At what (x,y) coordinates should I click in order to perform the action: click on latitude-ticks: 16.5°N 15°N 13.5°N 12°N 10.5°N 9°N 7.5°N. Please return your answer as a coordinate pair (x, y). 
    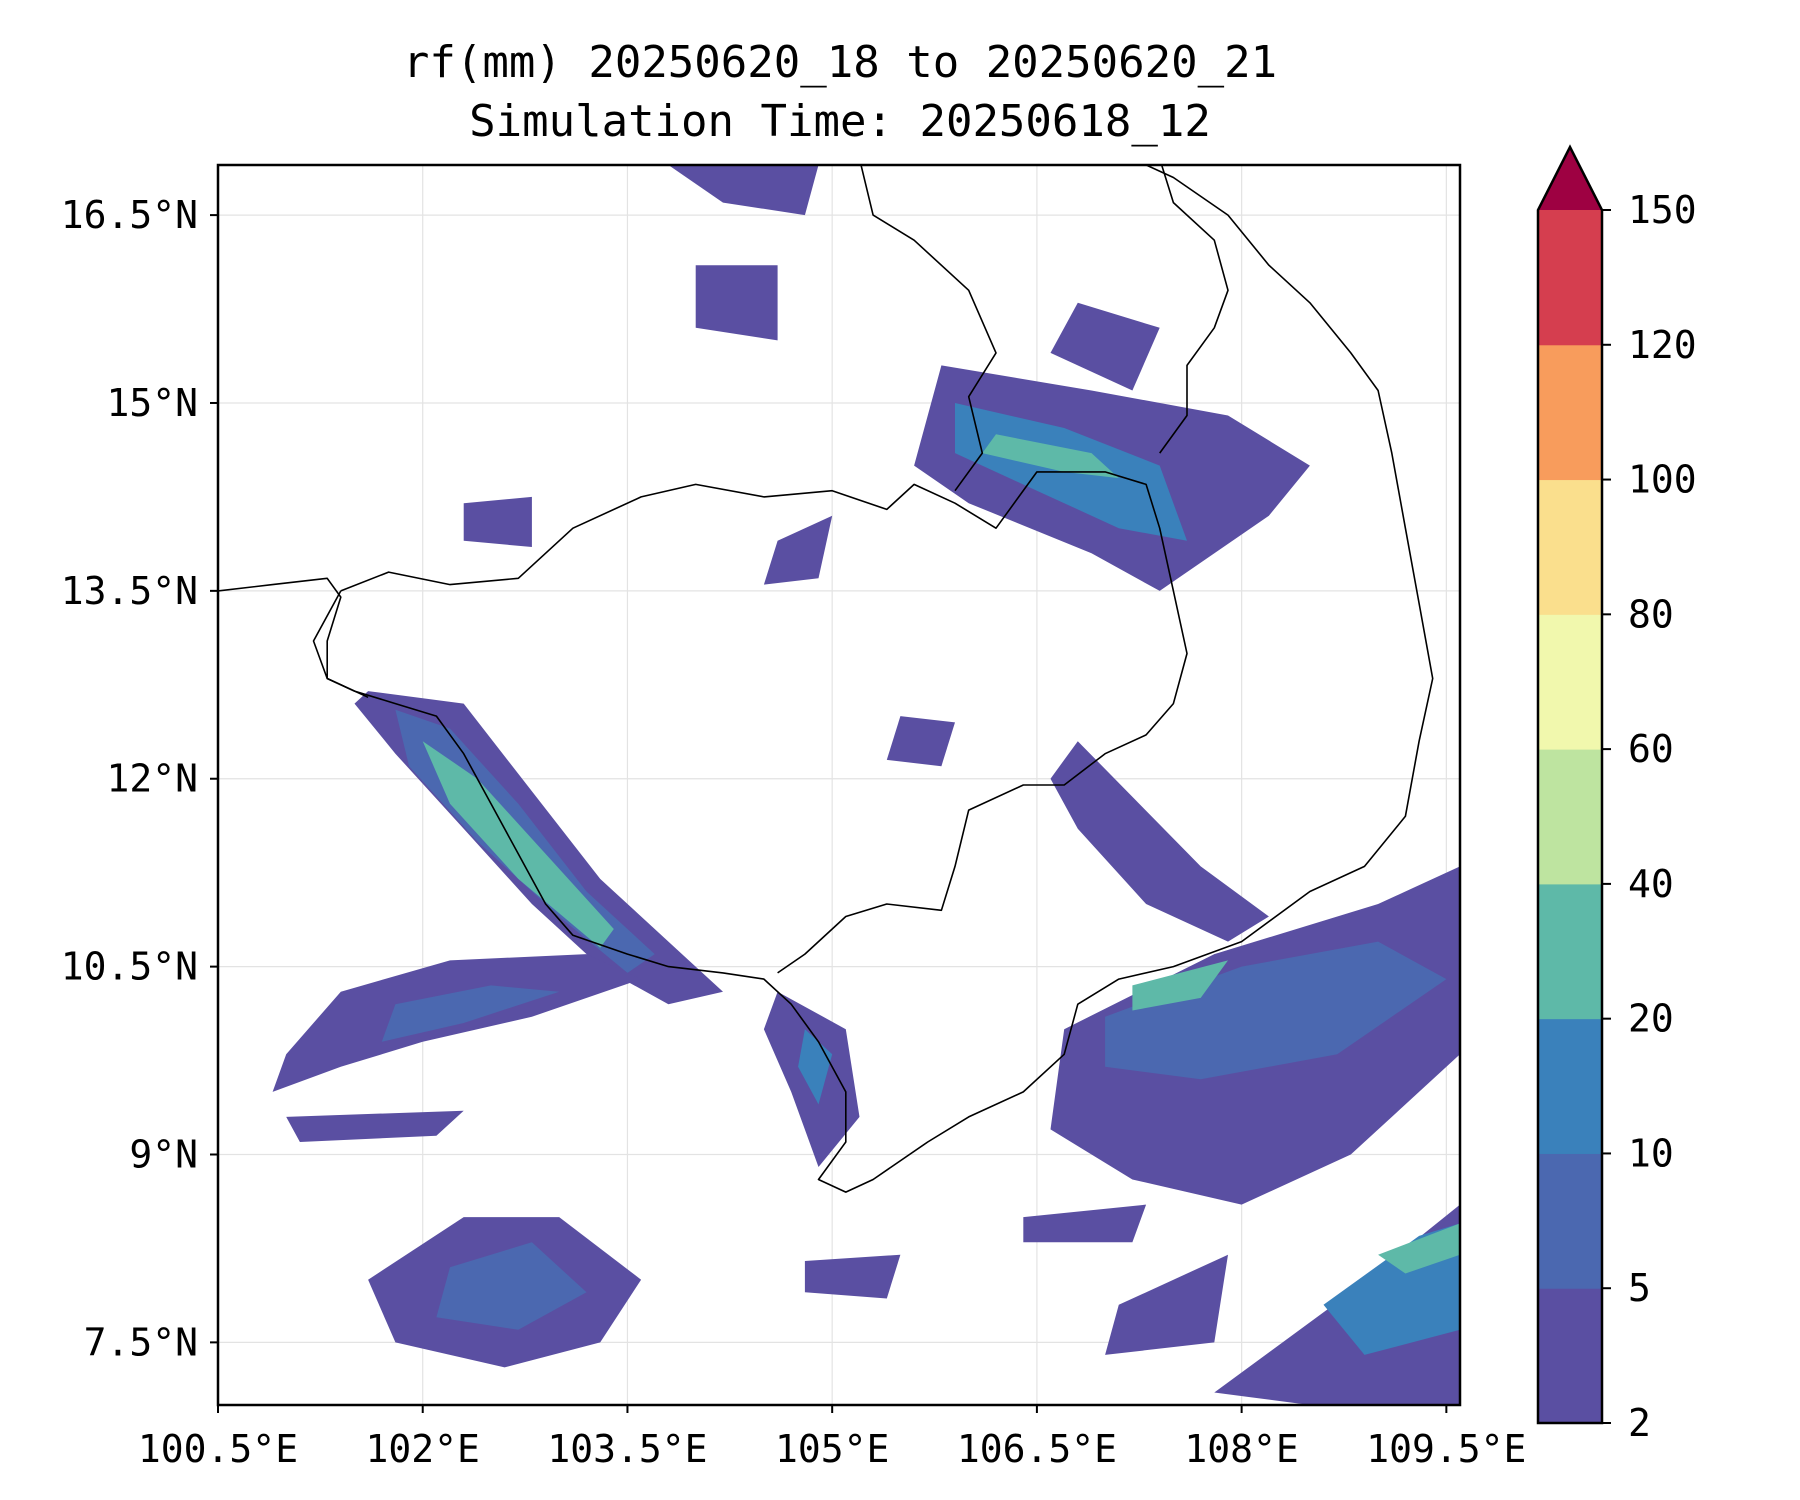
    Looking at the image, I should click on (139, 778).